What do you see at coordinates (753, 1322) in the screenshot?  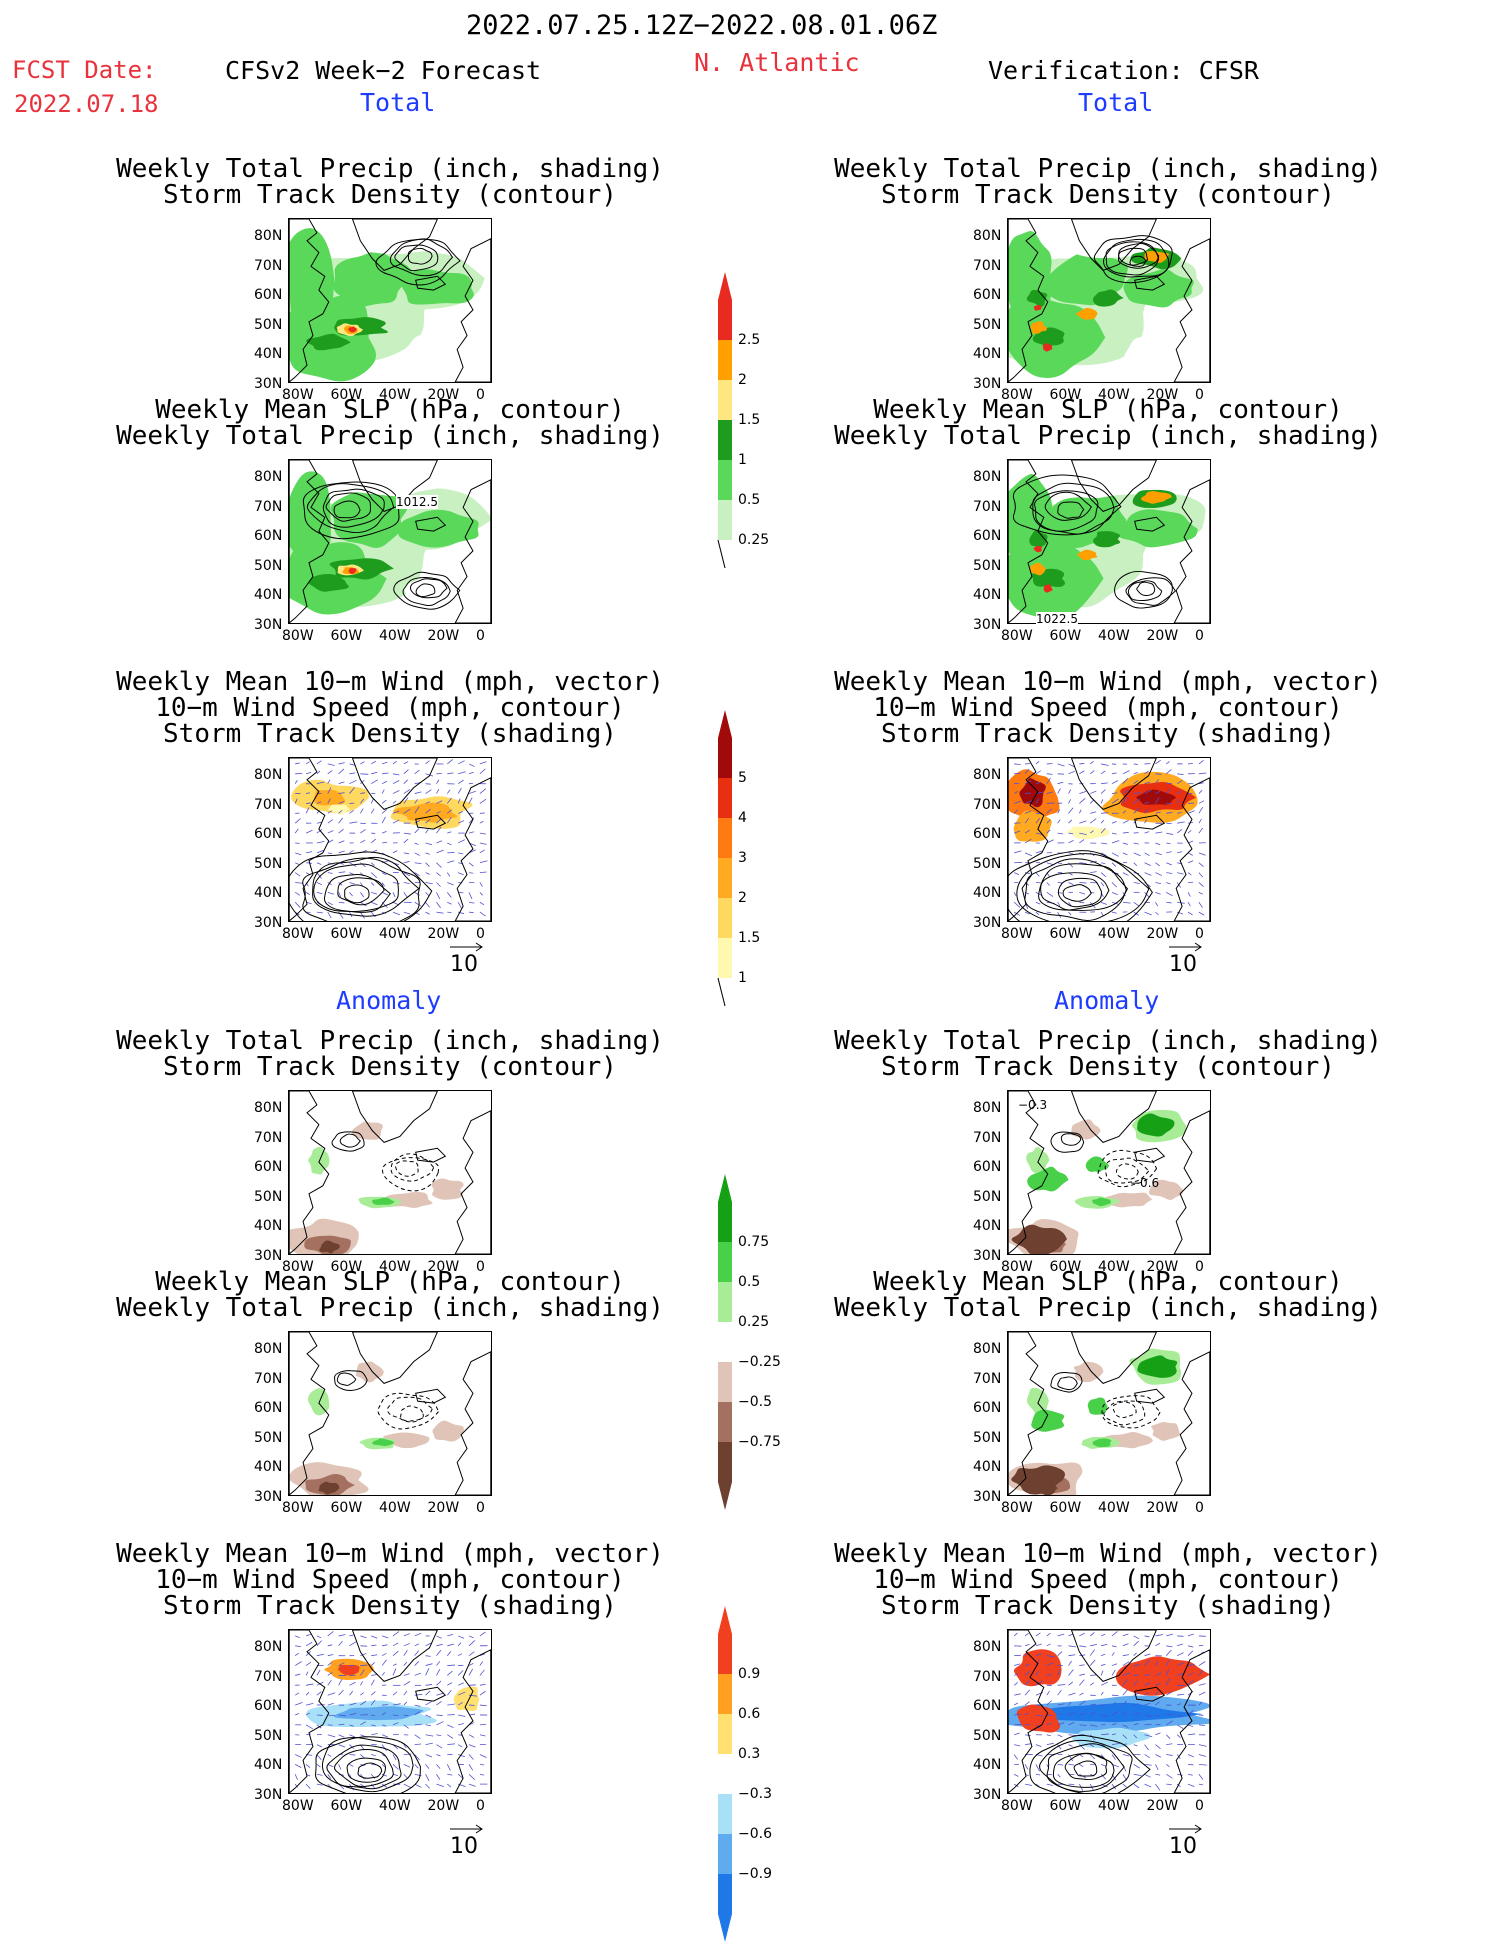 I see `colorbar-tick-label: 0.25` at bounding box center [753, 1322].